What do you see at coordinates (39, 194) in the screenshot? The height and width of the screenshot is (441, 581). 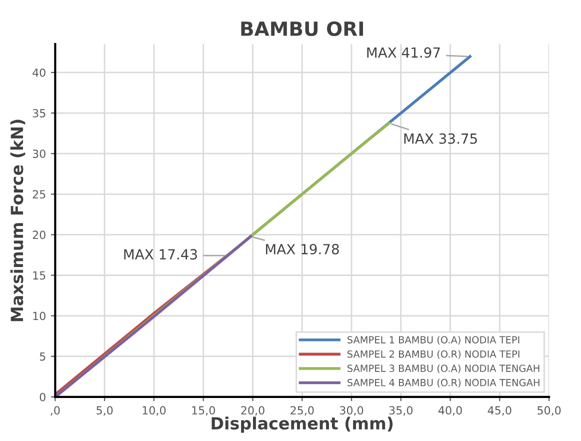 I see `y-tick-label: 25` at bounding box center [39, 194].